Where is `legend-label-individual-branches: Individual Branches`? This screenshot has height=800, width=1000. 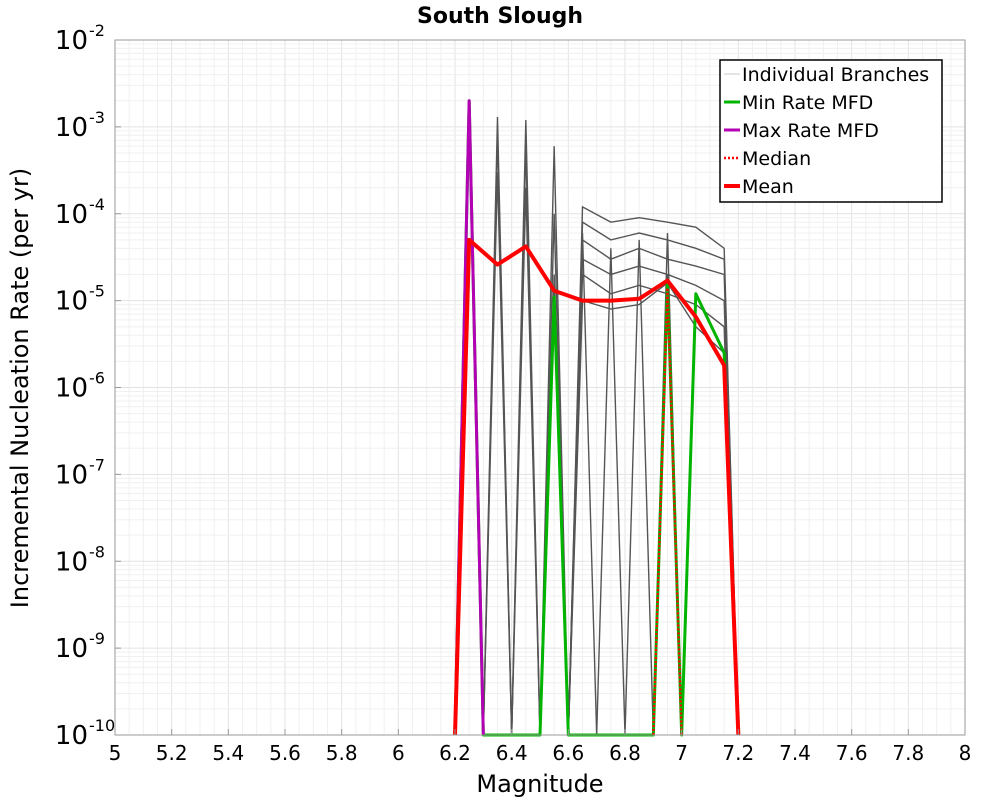
legend-label-individual-branches: Individual Branches is located at coordinates (835, 75).